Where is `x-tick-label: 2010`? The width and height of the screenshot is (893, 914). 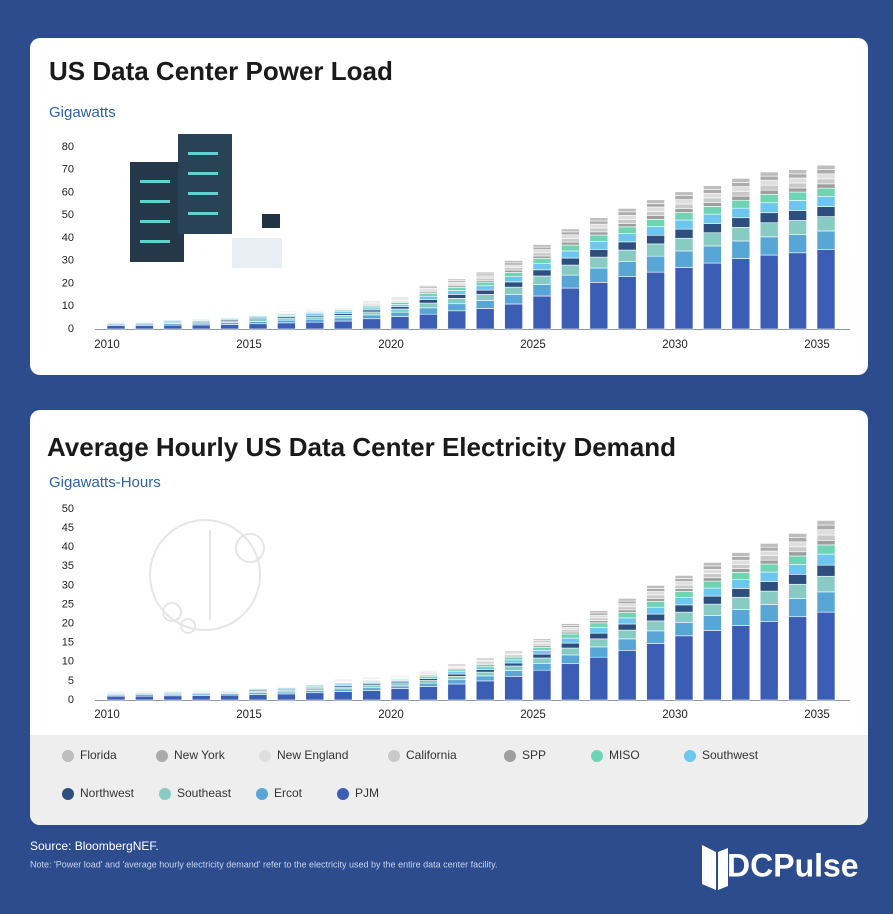
x-tick-label: 2010 is located at coordinates (107, 715).